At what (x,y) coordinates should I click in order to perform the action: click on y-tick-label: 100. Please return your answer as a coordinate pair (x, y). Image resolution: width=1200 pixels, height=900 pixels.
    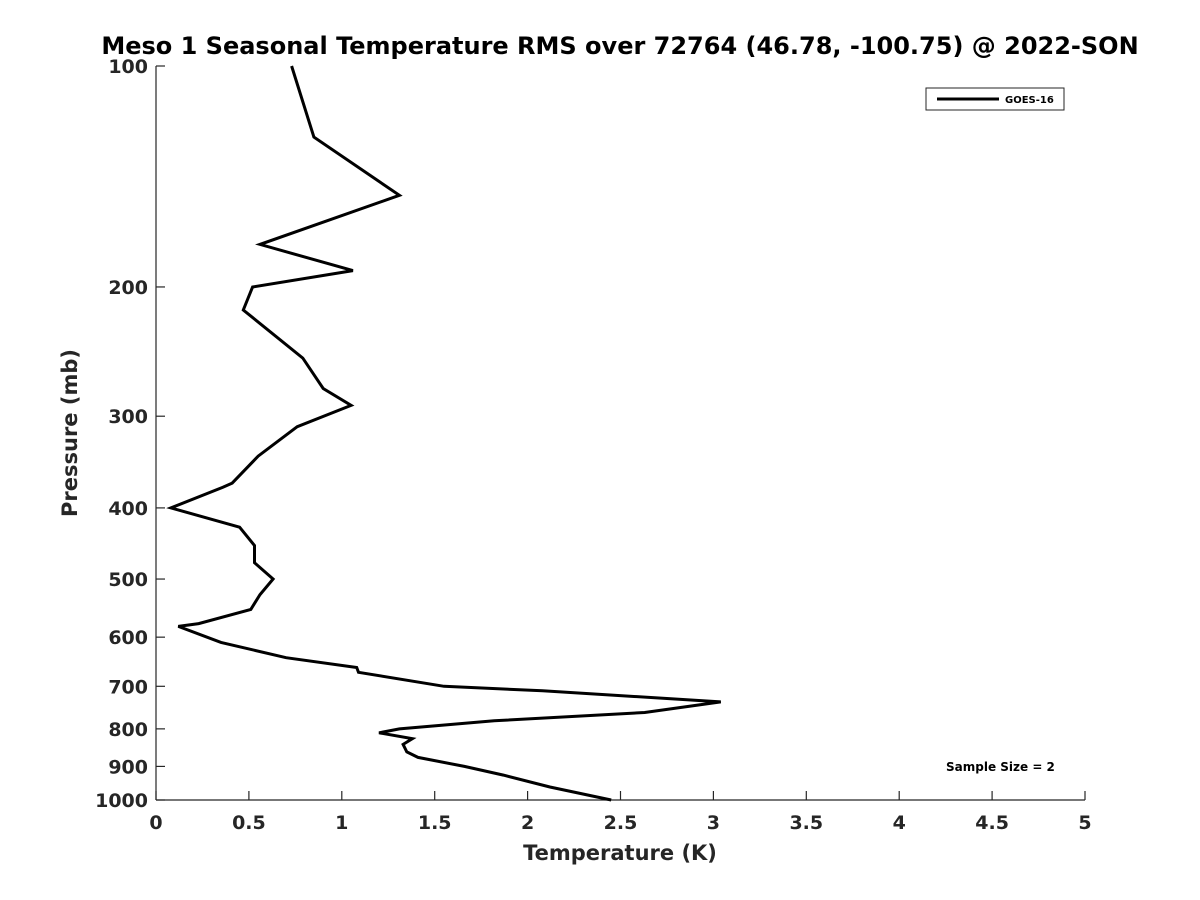
    Looking at the image, I should click on (128, 67).